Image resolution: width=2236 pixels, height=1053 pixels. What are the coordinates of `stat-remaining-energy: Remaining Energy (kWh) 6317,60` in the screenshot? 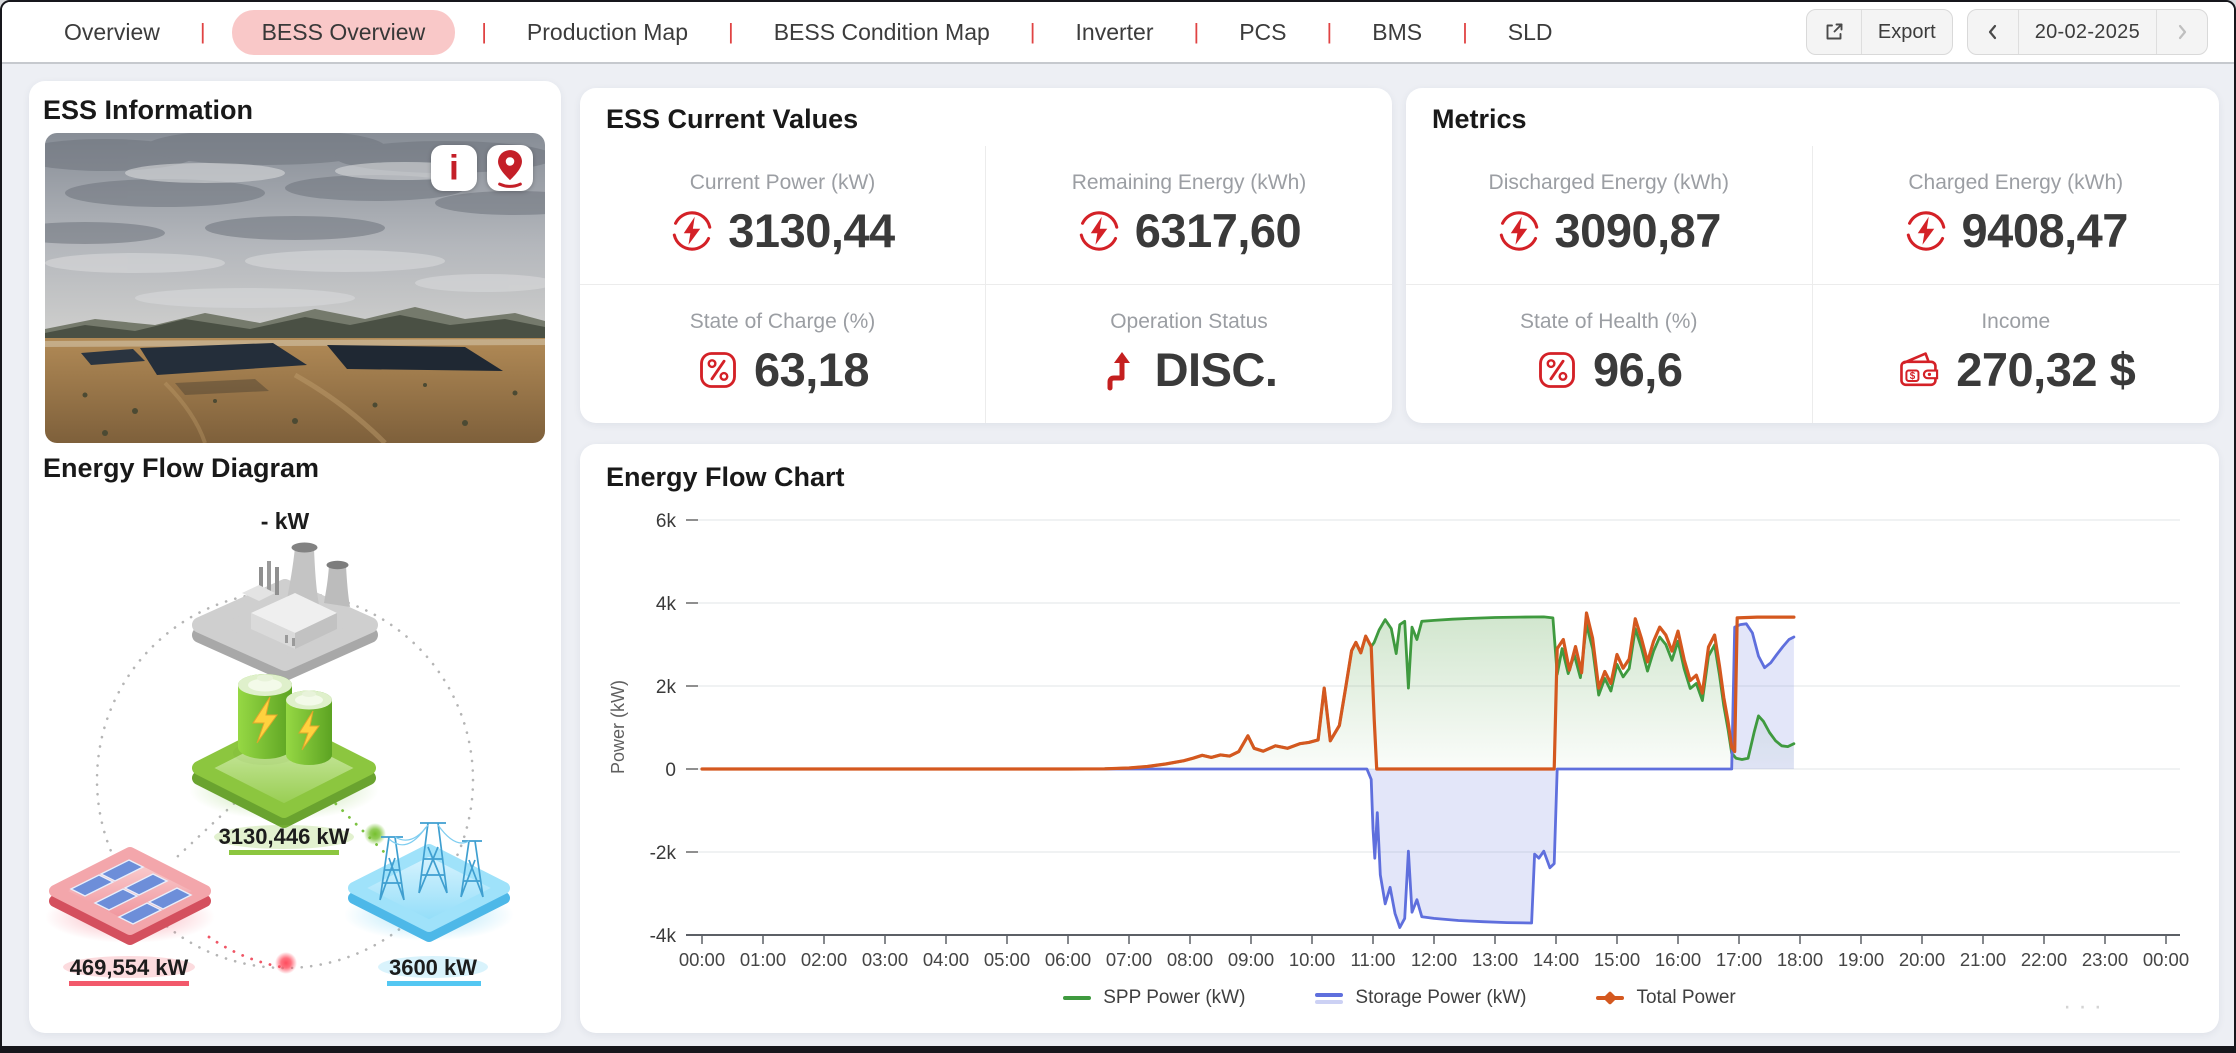 It's located at (1189, 215).